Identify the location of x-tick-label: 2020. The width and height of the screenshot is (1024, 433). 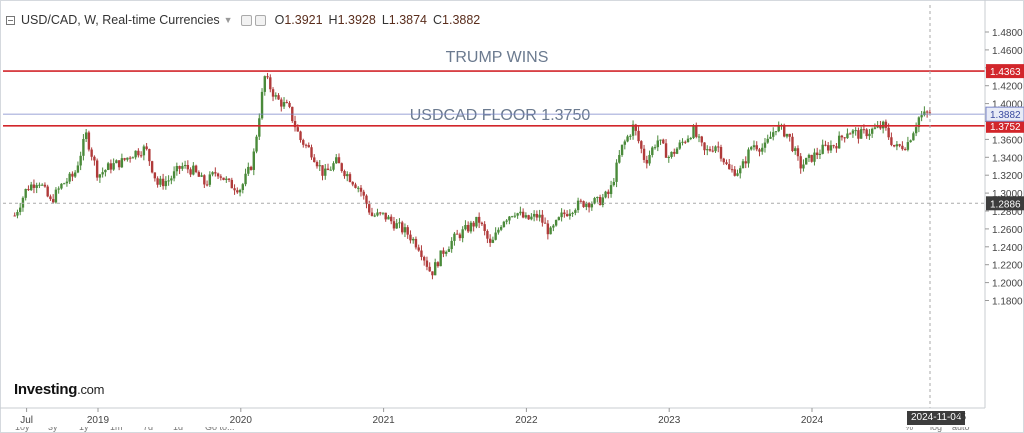
(241, 420).